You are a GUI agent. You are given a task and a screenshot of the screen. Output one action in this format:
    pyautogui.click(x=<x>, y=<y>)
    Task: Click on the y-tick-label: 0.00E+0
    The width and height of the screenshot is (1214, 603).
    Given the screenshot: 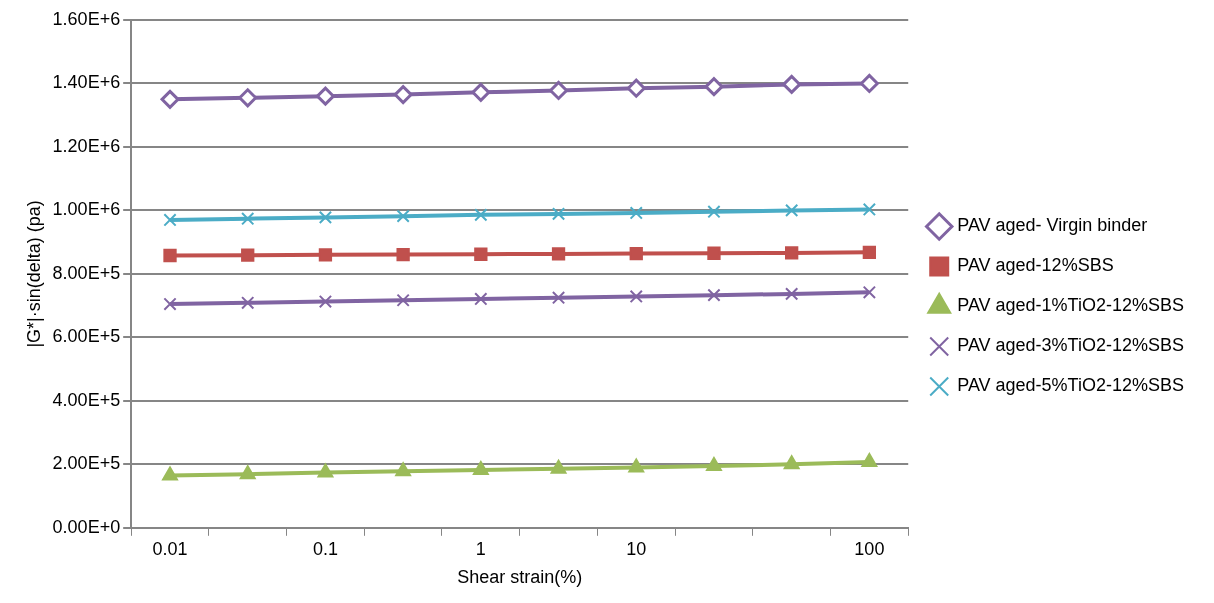 What is the action you would take?
    pyautogui.click(x=86, y=526)
    